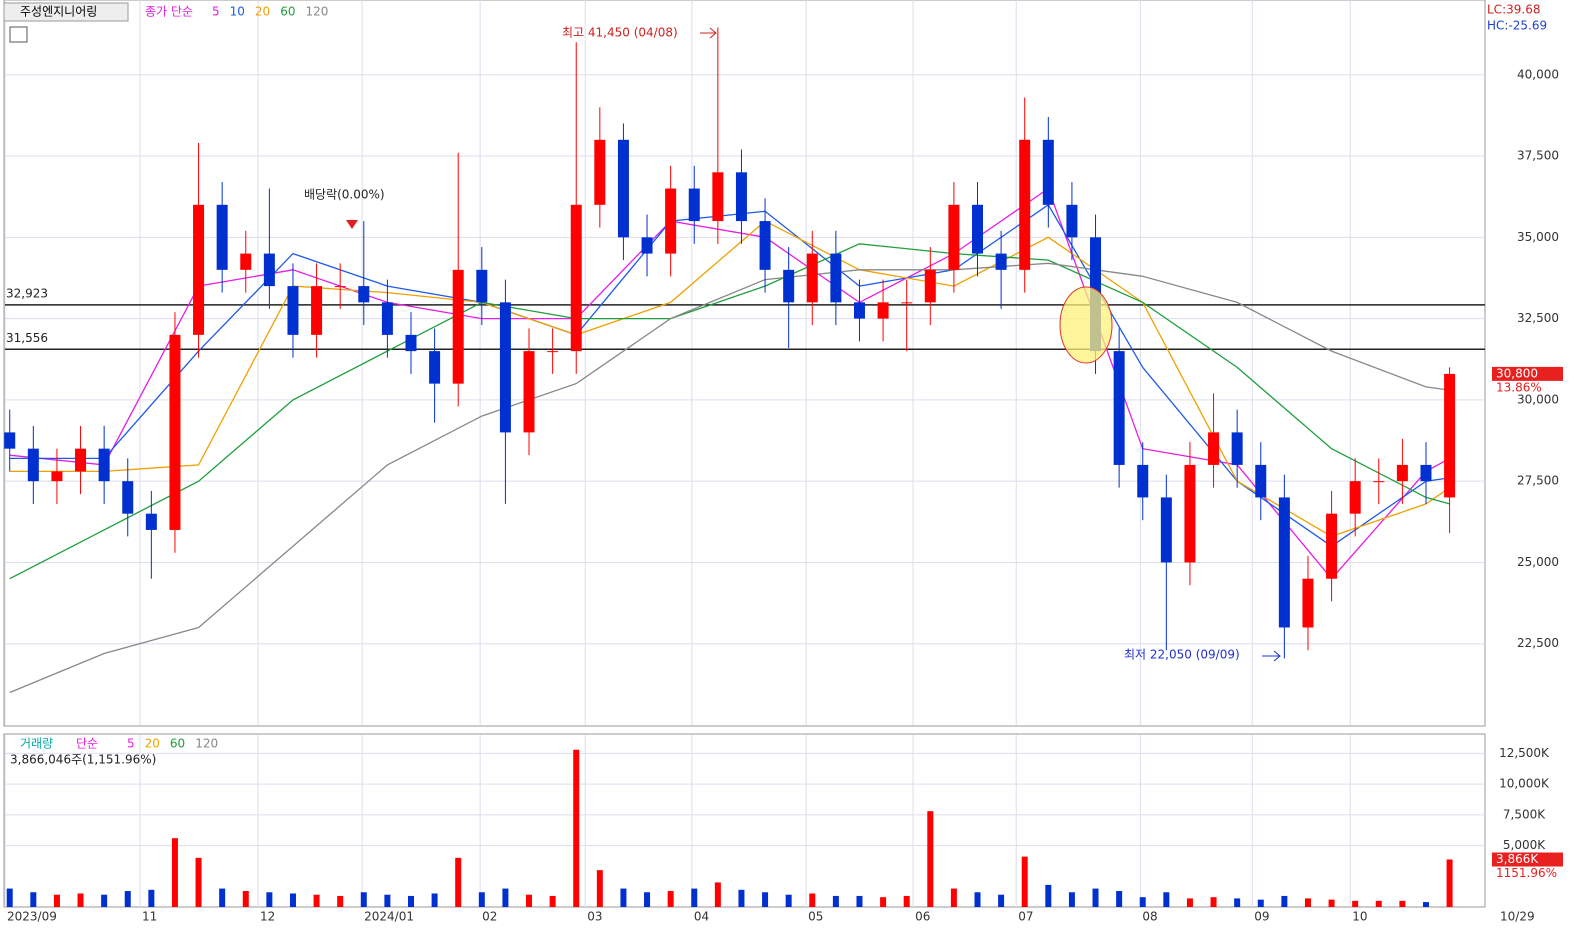  I want to click on x-tick-label: 02, so click(489, 917).